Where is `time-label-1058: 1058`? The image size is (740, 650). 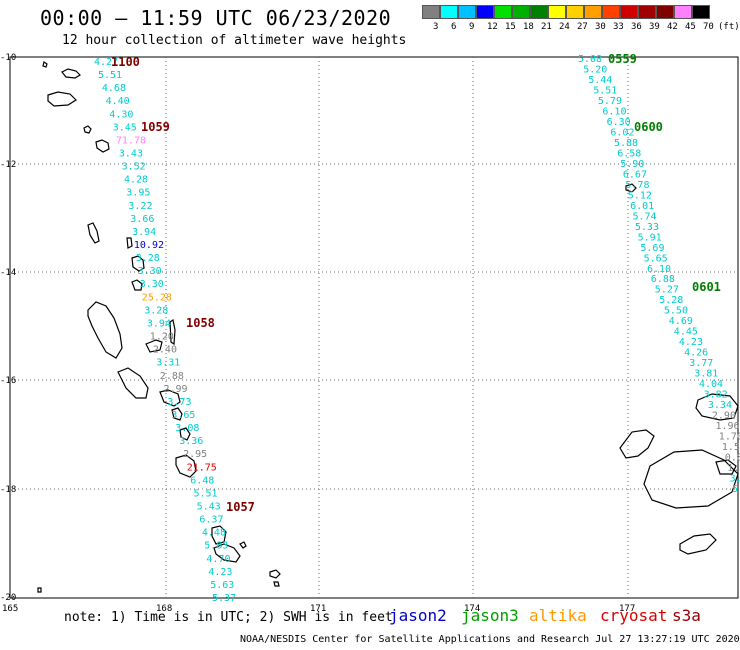 time-label-1058: 1058 is located at coordinates (200, 323).